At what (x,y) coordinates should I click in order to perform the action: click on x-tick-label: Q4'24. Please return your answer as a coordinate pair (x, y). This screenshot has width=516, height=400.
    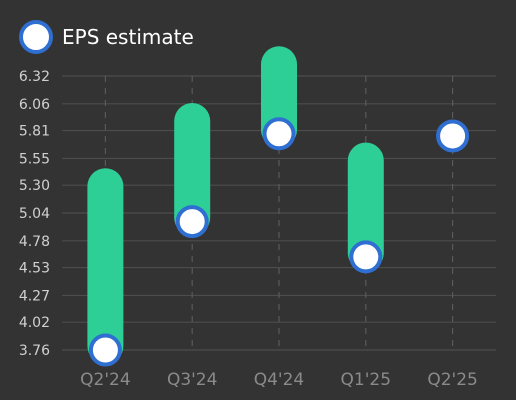
    Looking at the image, I should click on (279, 380).